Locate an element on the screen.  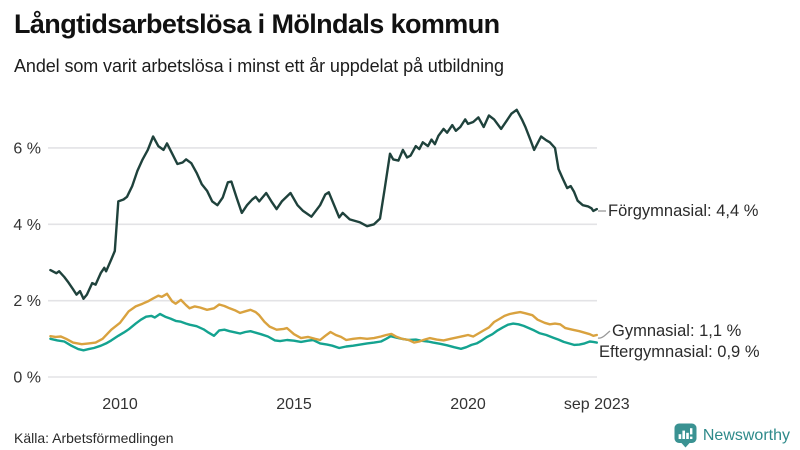
y-axis-tick-label: 4 % is located at coordinates (27, 225).